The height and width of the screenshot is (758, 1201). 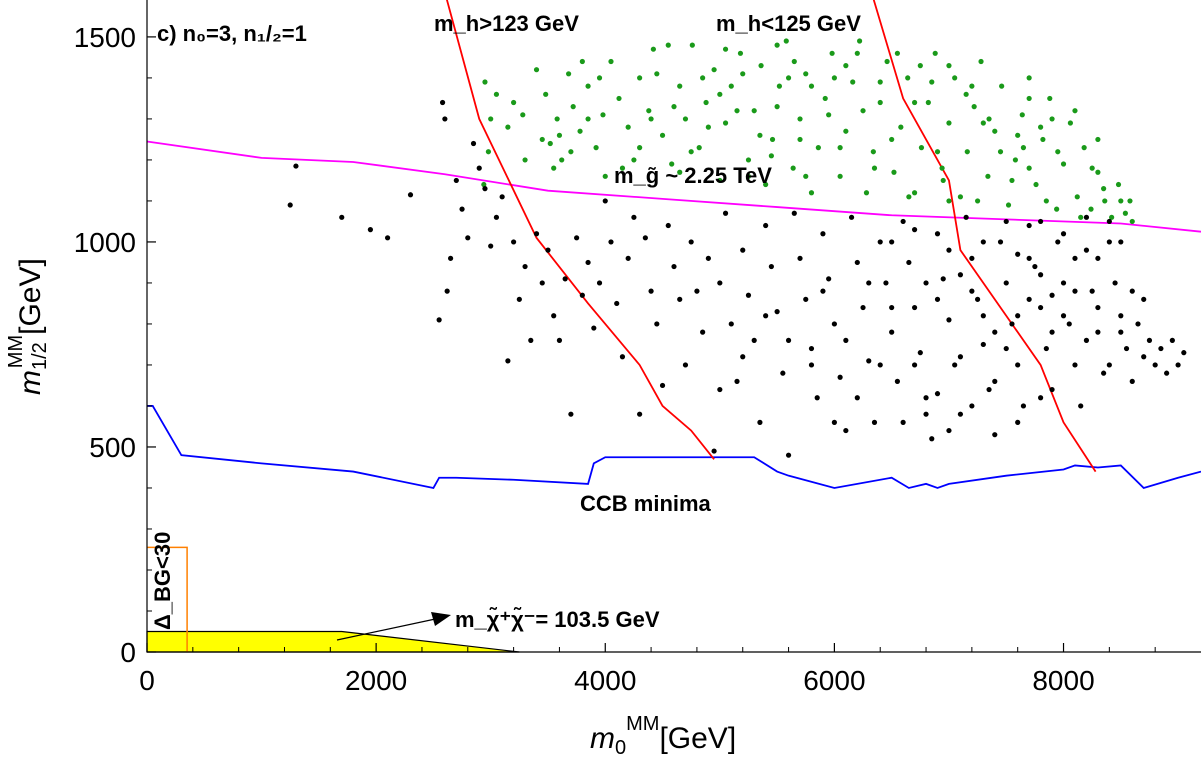 What do you see at coordinates (30, 296) in the screenshot?
I see `y-axis-unit: [GeV]` at bounding box center [30, 296].